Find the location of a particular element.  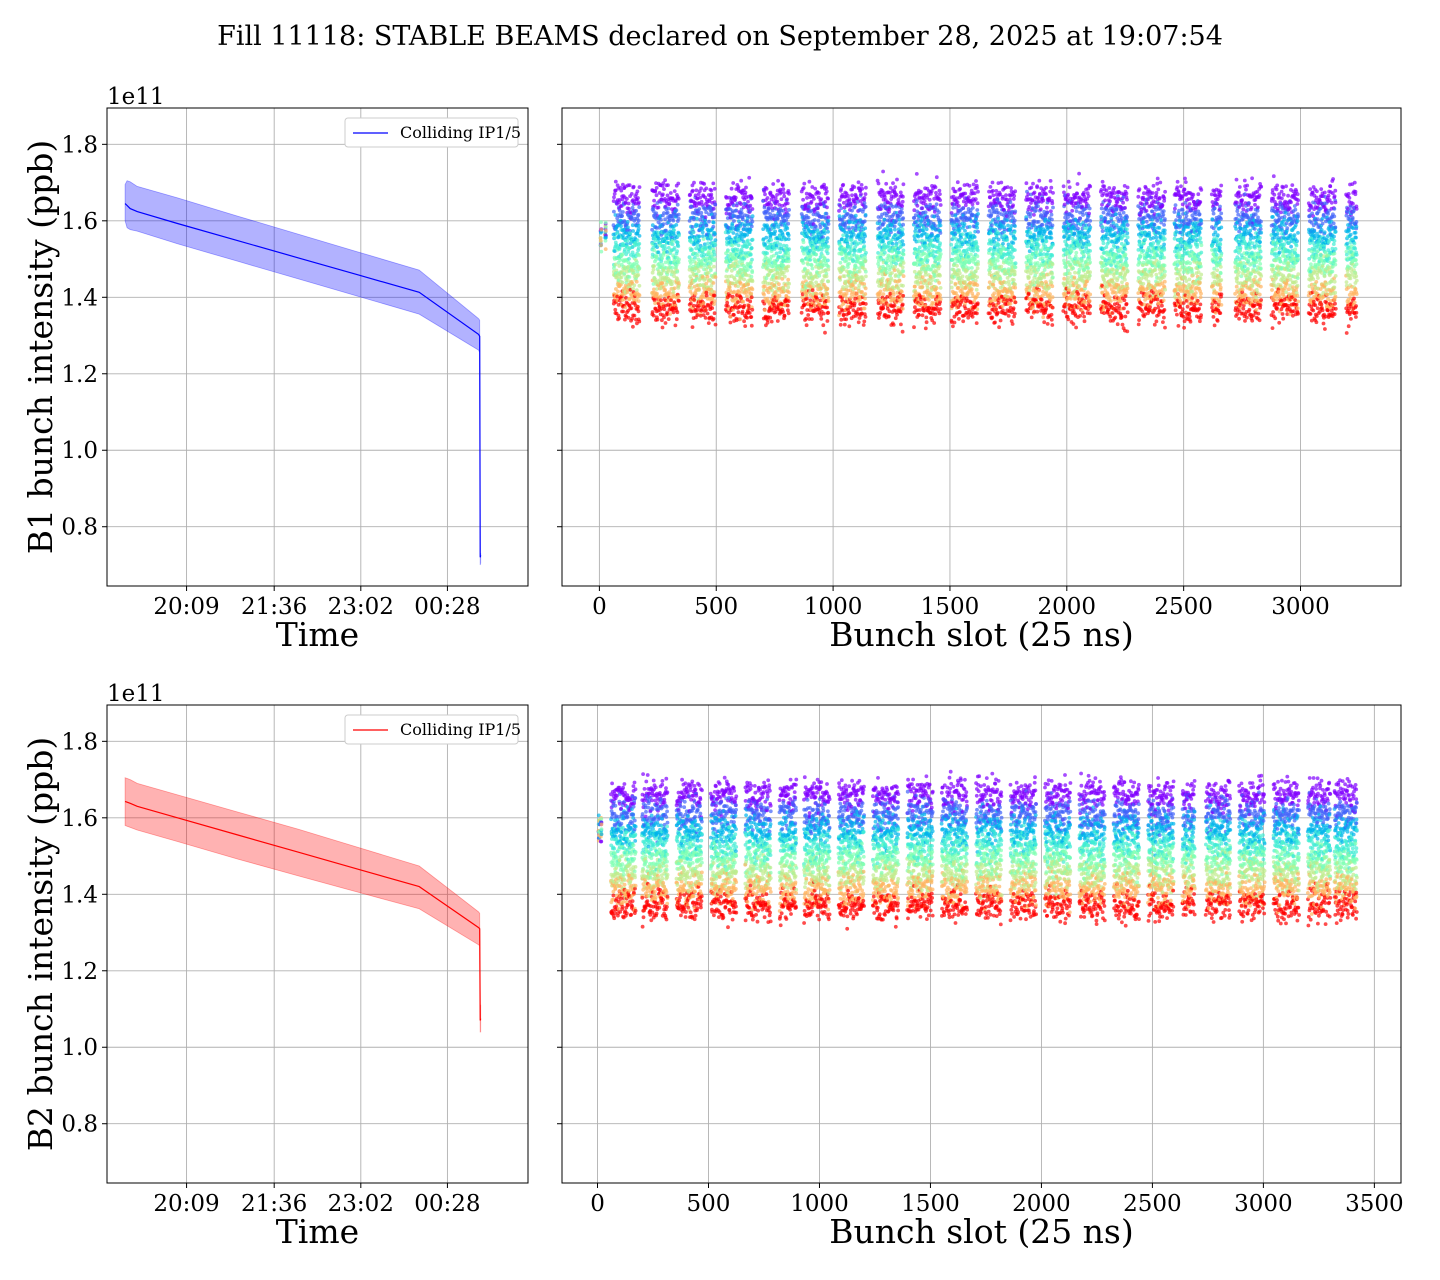

x-axis-label: Time is located at coordinates (317, 634).